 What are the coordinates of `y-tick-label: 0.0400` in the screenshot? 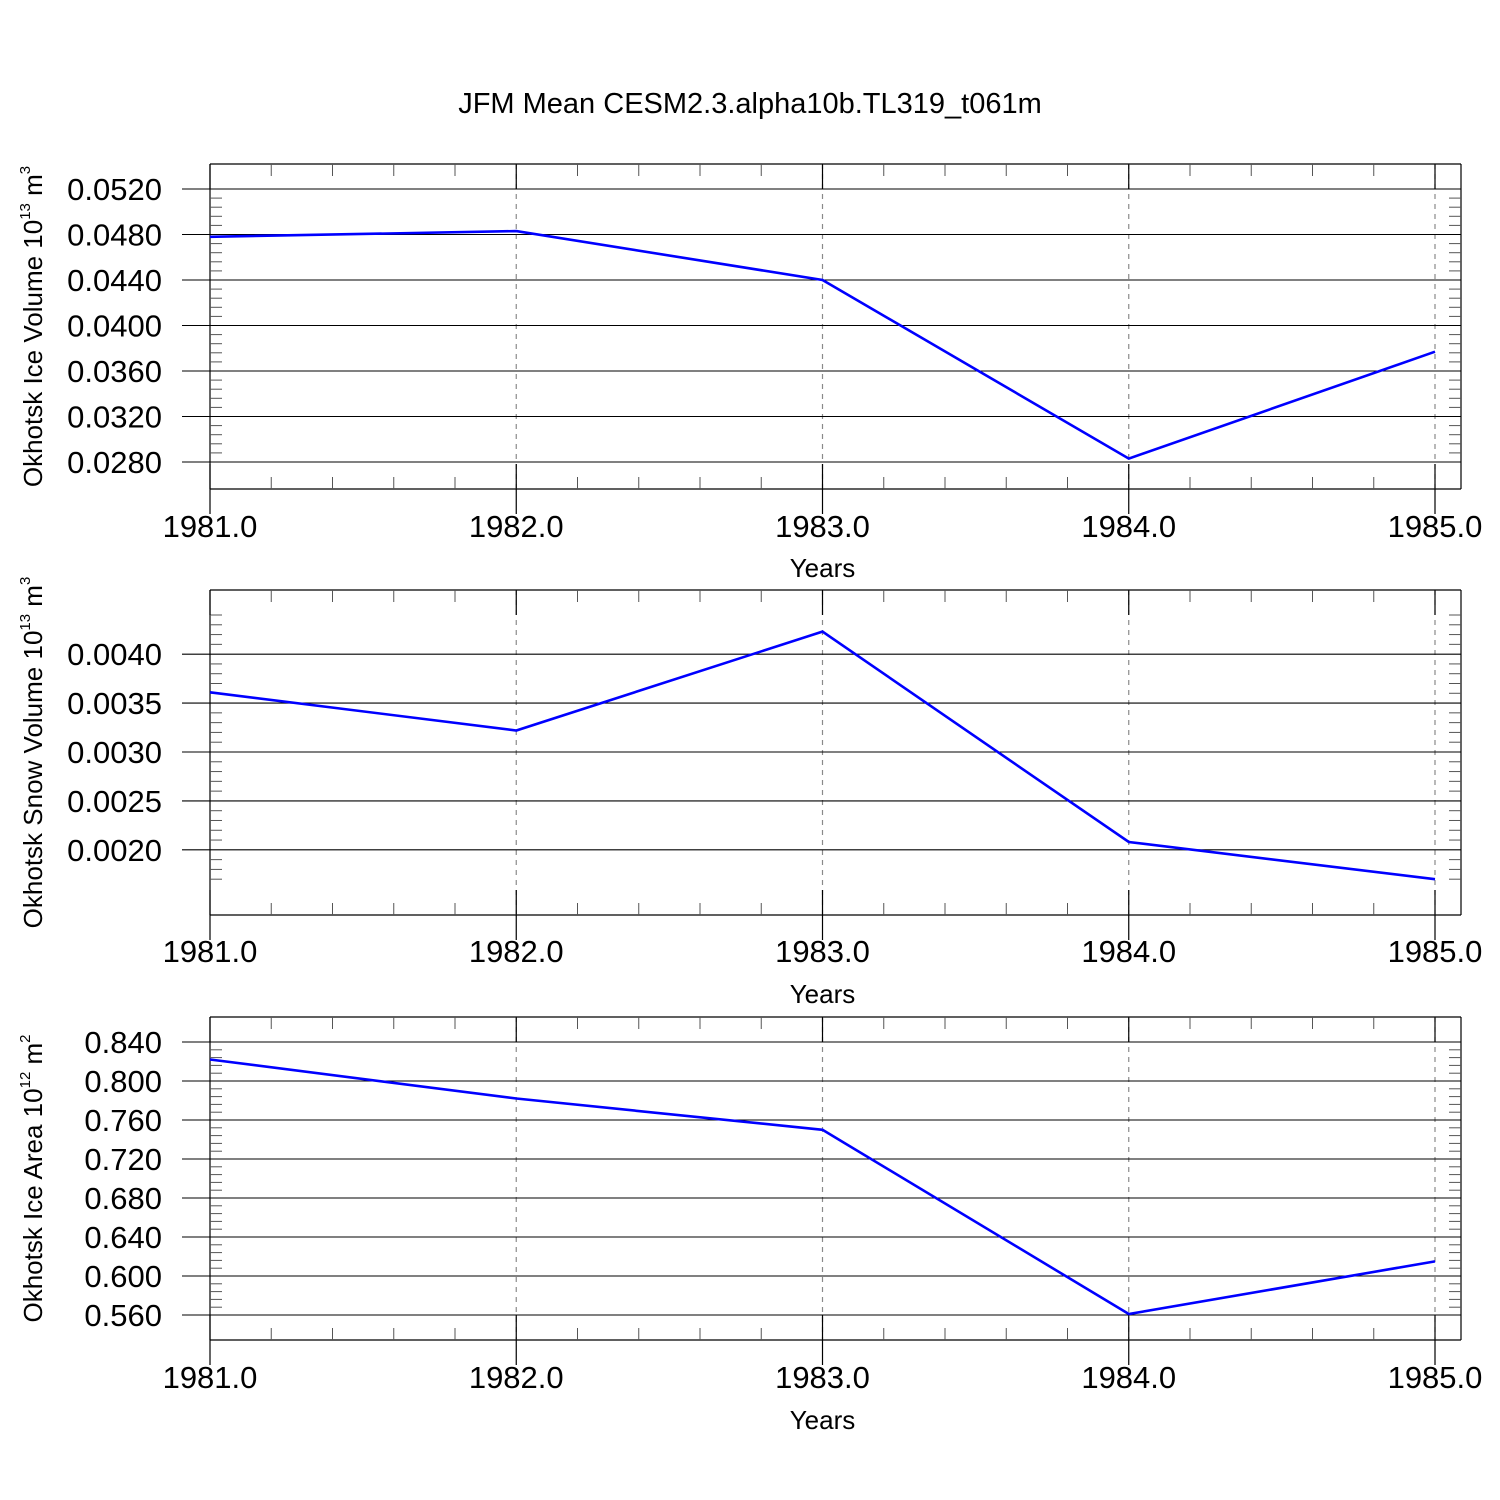 It's located at (114, 326).